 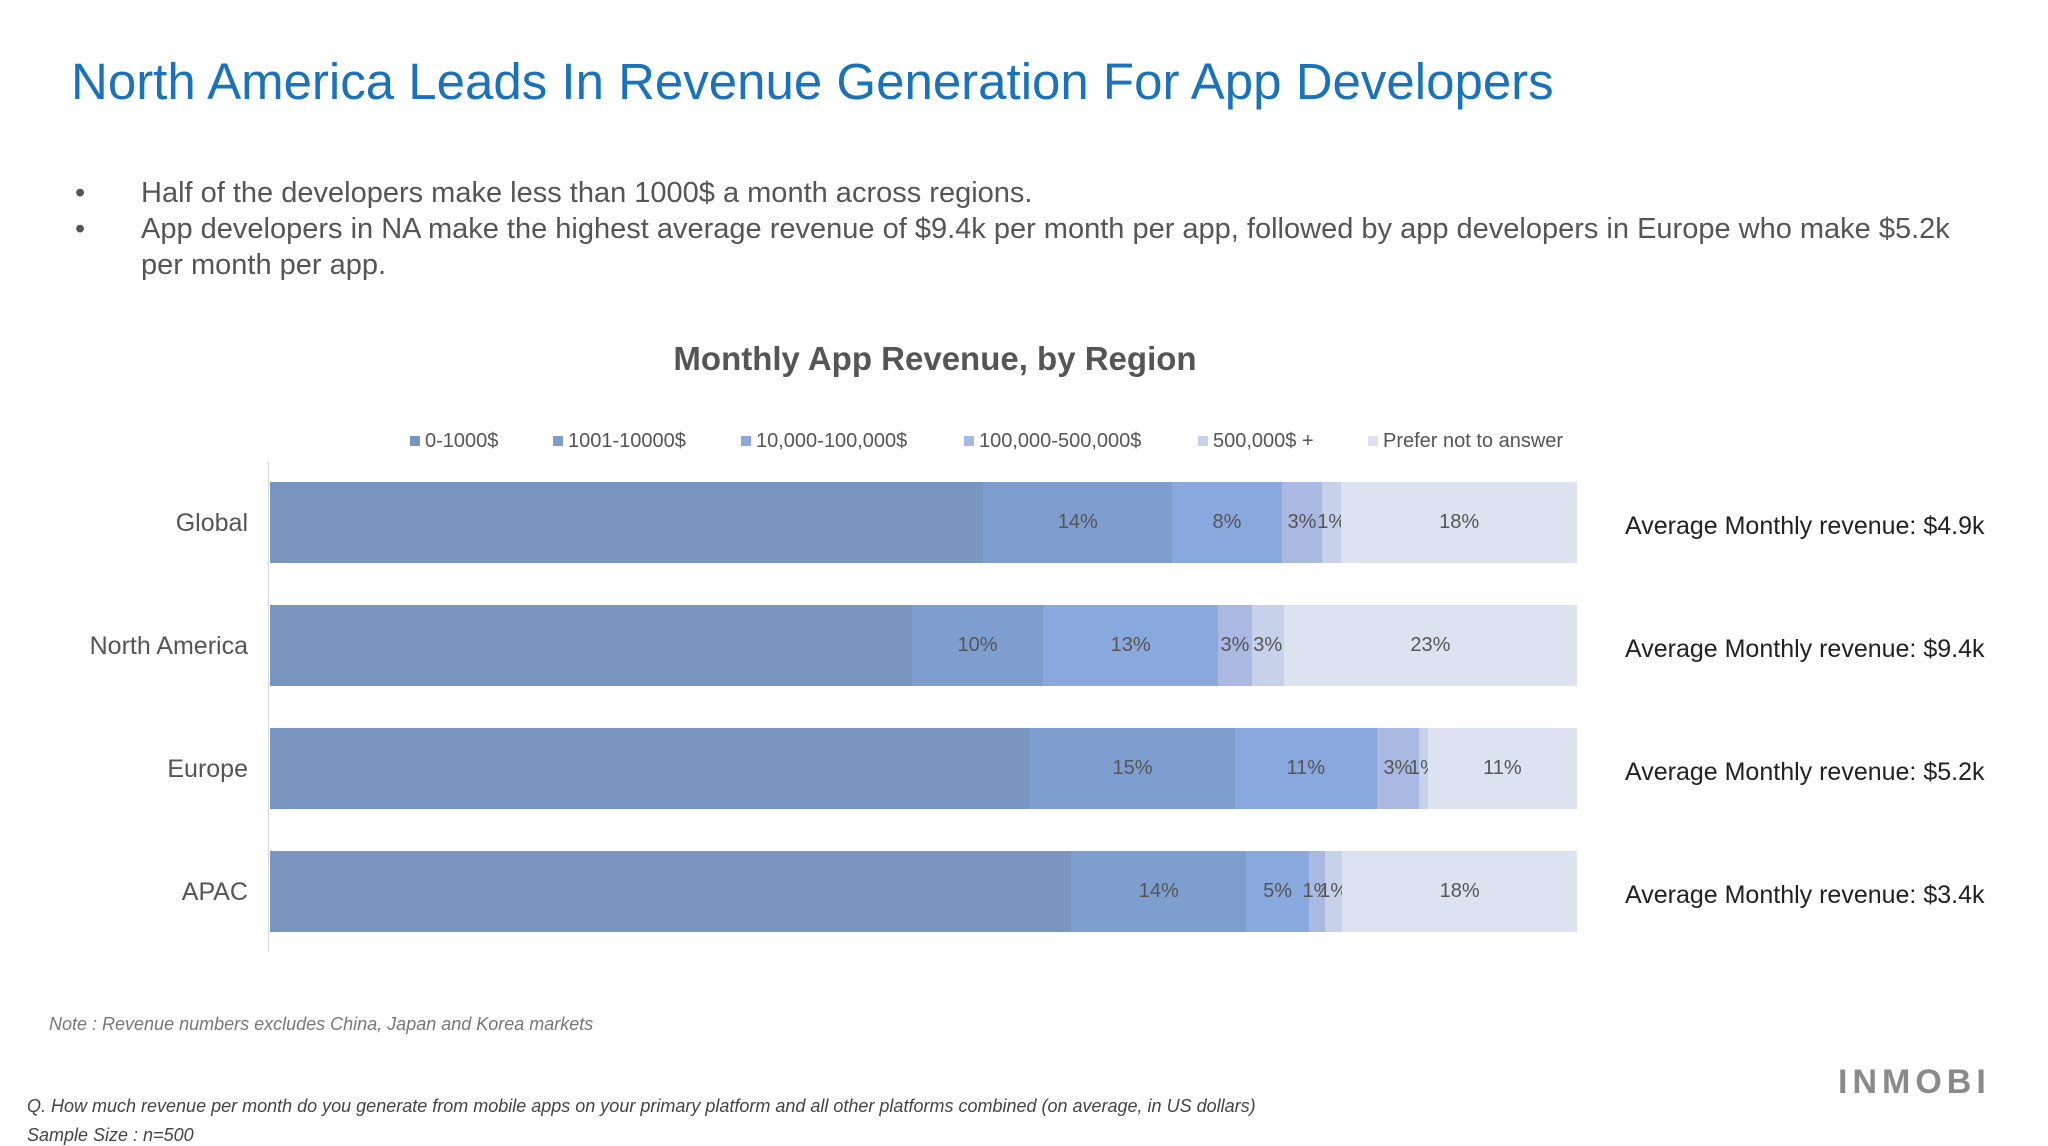 What do you see at coordinates (1914, 1082) in the screenshot?
I see `inmobi-logo: INMOBI` at bounding box center [1914, 1082].